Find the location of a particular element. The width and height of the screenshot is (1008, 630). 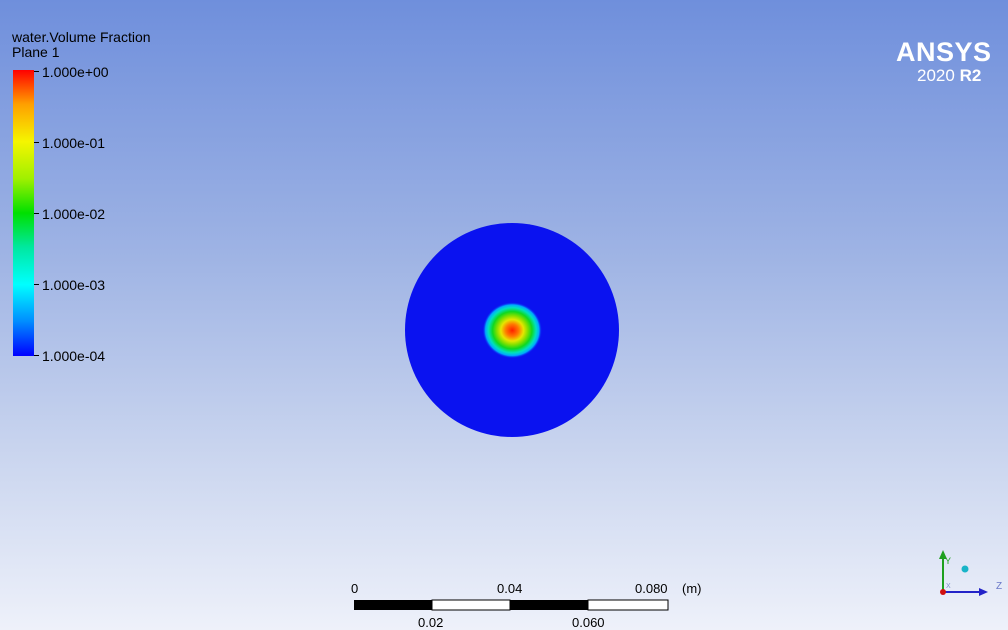

legend-tick-label: 1.000e+00 is located at coordinates (75, 72).